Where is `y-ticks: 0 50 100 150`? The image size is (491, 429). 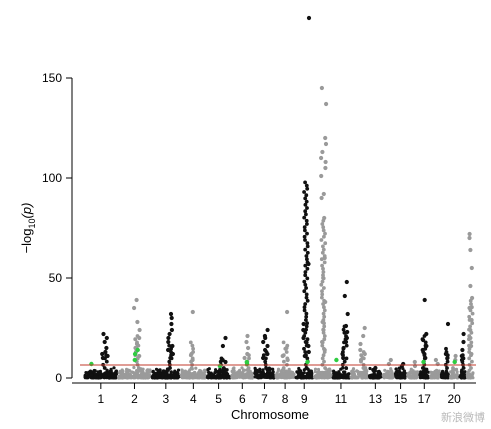 y-ticks: 0 50 100 150 is located at coordinates (57, 228).